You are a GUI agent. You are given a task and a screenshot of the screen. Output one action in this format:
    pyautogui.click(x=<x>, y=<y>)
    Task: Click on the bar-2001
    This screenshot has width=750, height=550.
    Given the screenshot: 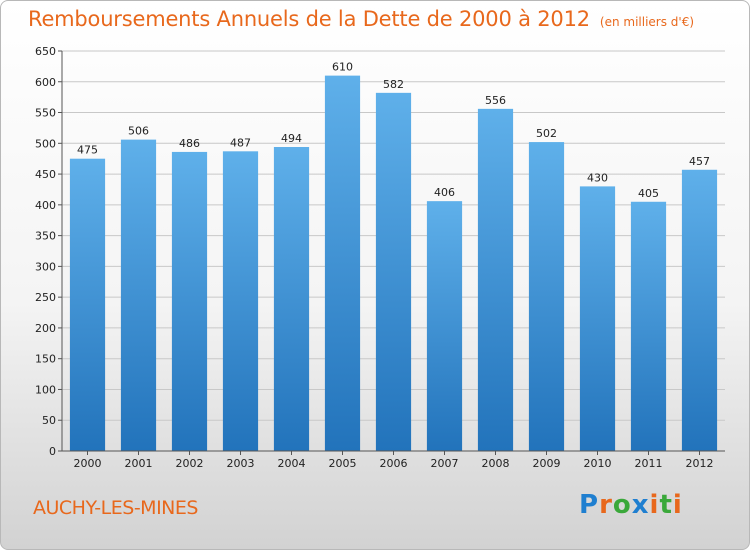 What is the action you would take?
    pyautogui.click(x=138, y=295)
    